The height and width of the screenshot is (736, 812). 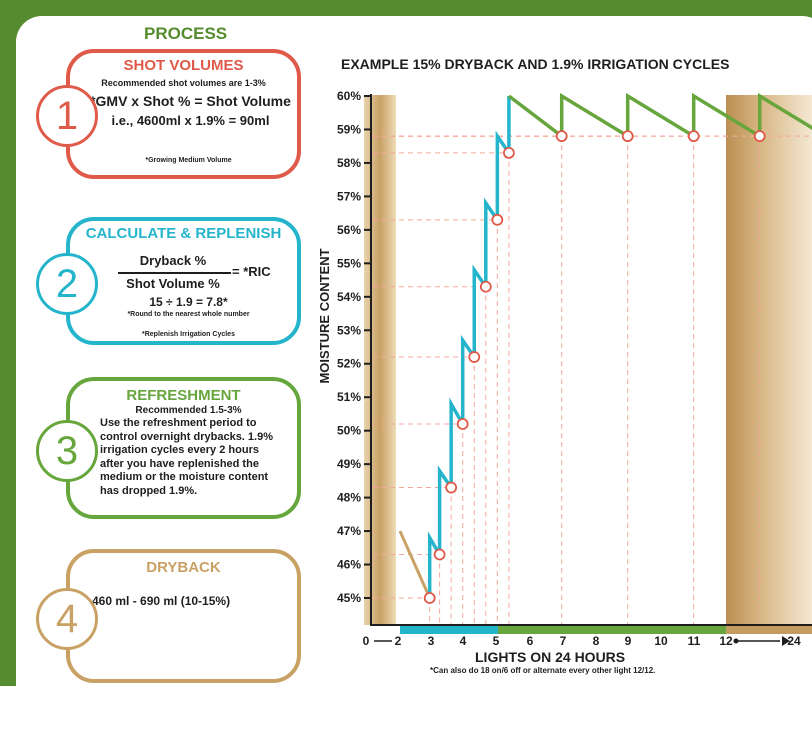 What do you see at coordinates (161, 601) in the screenshot?
I see `step-text: 460 ml - 690 ml (10-15%)` at bounding box center [161, 601].